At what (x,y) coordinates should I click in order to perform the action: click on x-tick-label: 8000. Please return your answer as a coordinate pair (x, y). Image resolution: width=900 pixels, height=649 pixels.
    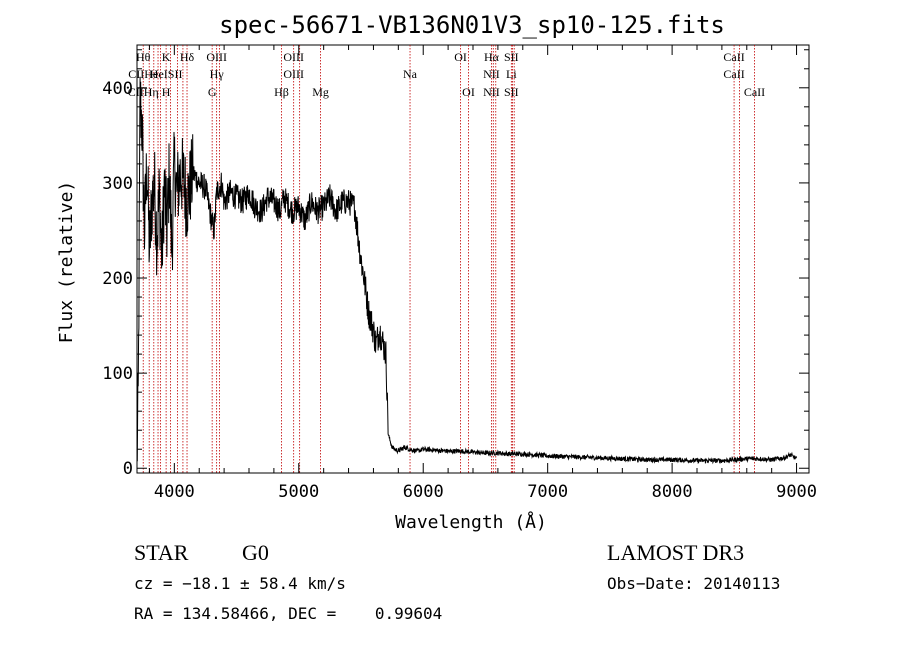
    Looking at the image, I should click on (672, 492).